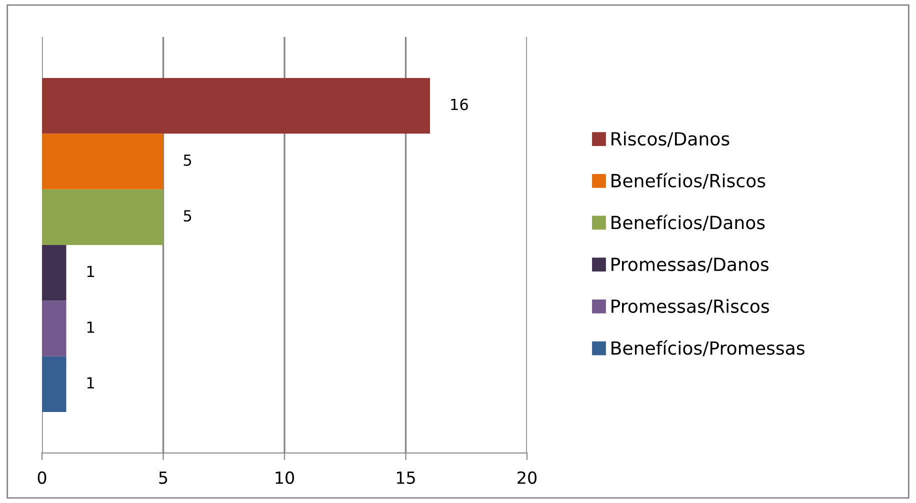 The width and height of the screenshot is (916, 503). What do you see at coordinates (527, 477) in the screenshot?
I see `x-tick-label: 20` at bounding box center [527, 477].